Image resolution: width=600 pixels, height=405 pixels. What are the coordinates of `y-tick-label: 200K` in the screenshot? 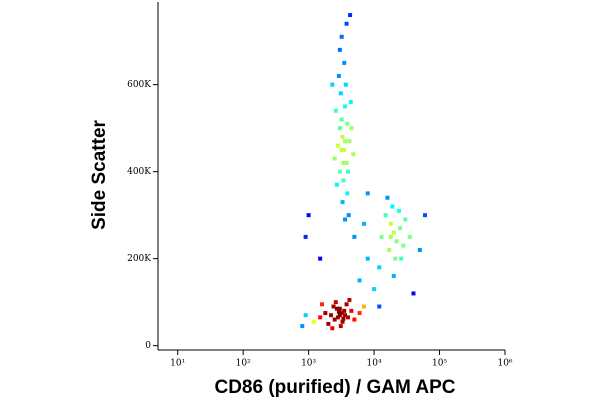 It's located at (139, 259).